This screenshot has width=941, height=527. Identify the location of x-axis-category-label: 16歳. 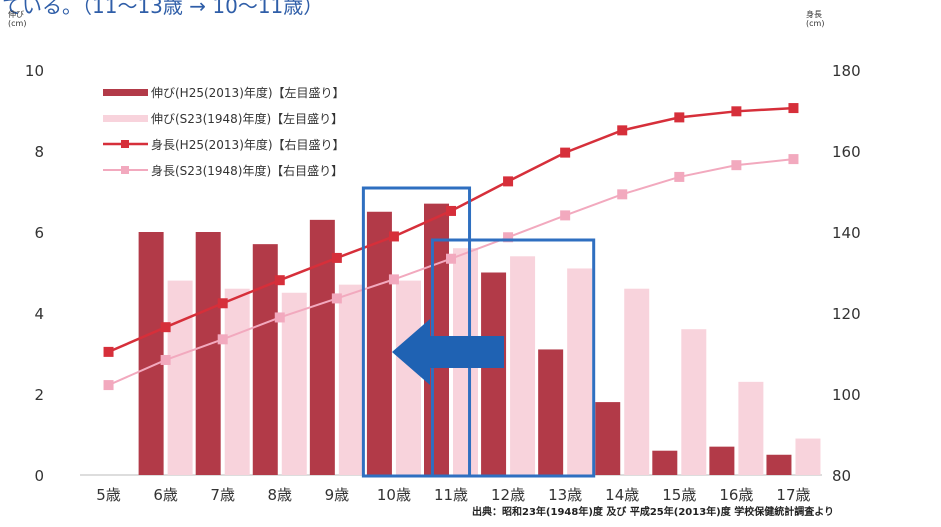
(736, 495).